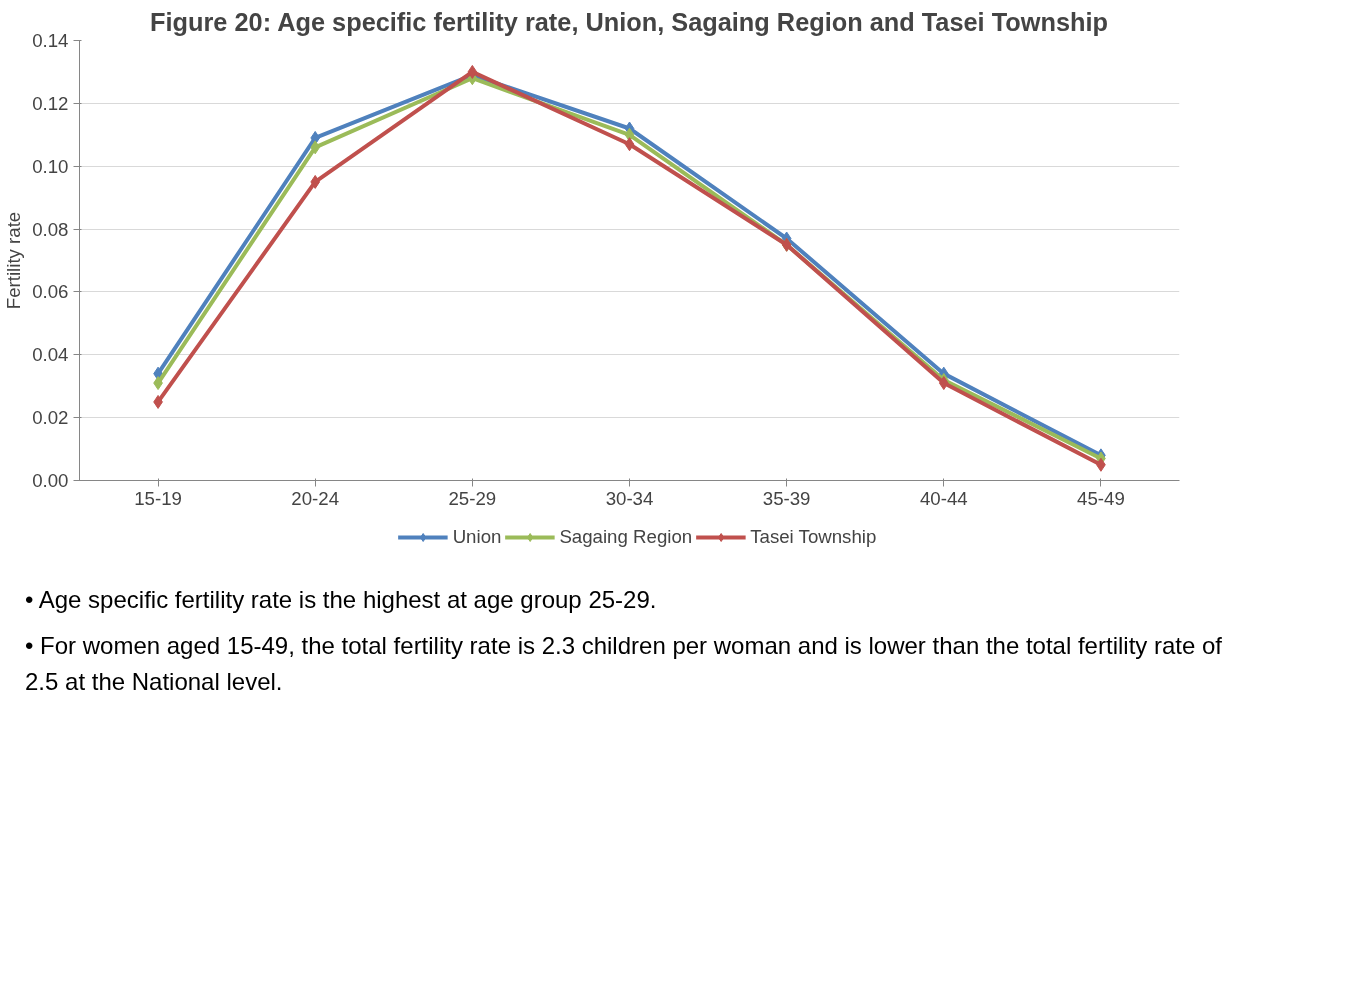  I want to click on y-tick-label: 0.08, so click(50, 229).